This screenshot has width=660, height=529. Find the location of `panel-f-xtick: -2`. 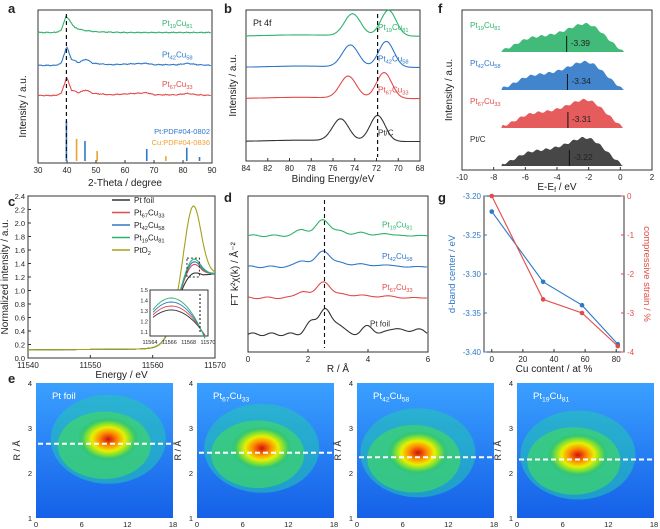

panel-f-xtick: -2 is located at coordinates (589, 177).